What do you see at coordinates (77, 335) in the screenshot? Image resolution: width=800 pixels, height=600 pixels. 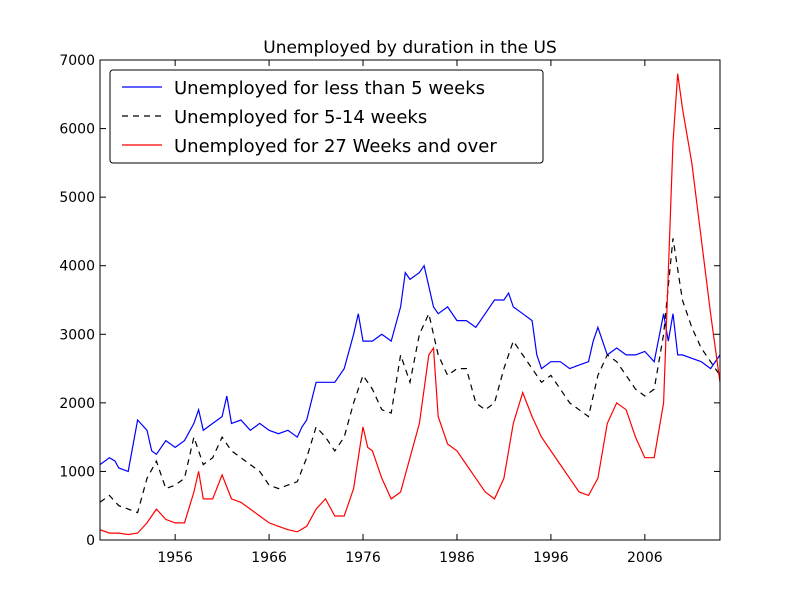 I see `y-tick-label: 3000` at bounding box center [77, 335].